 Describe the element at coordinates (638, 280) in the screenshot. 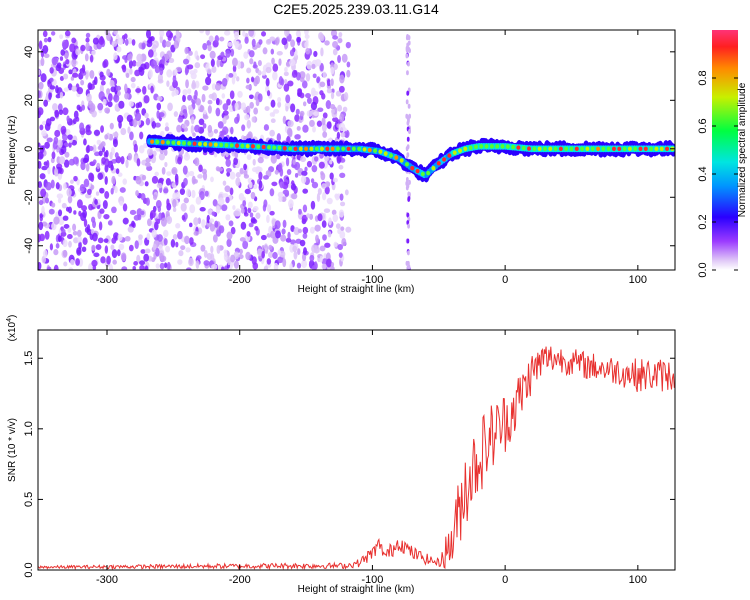

I see `spectrogram-x-tick-label: 100` at that location.